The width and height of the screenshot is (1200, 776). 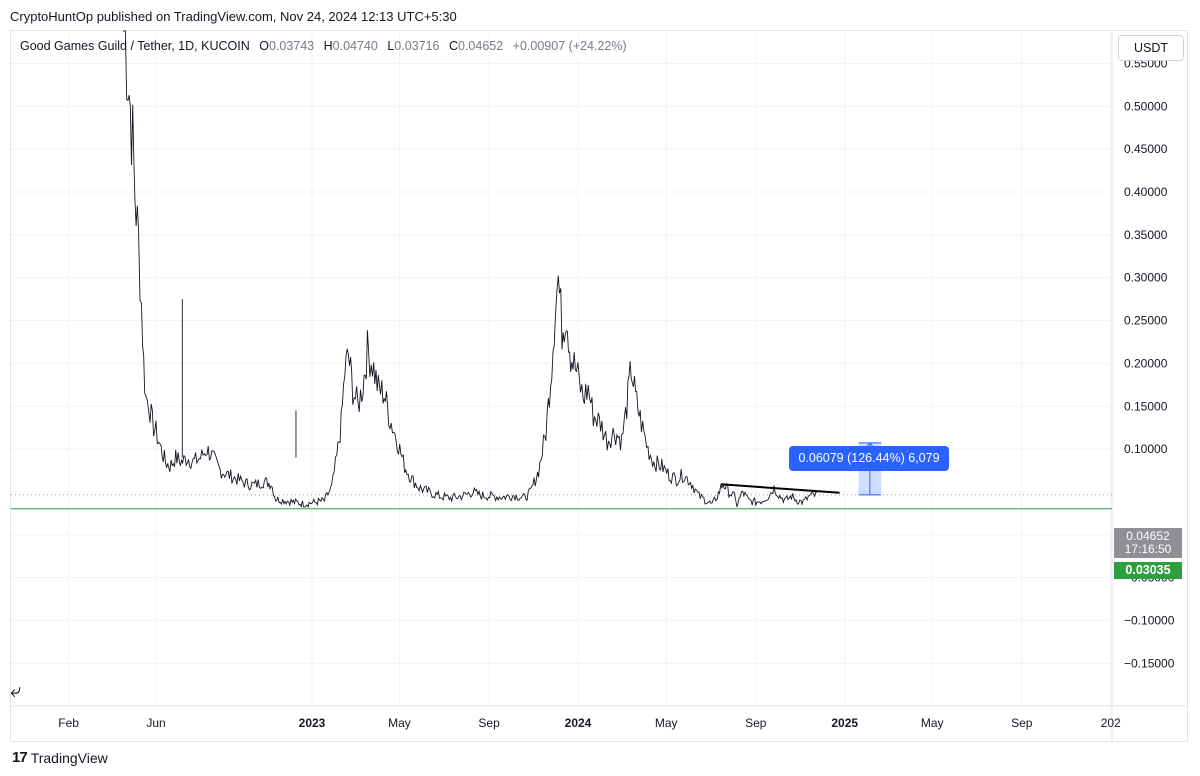 What do you see at coordinates (1146, 235) in the screenshot?
I see `y-tick-label: 0.35000` at bounding box center [1146, 235].